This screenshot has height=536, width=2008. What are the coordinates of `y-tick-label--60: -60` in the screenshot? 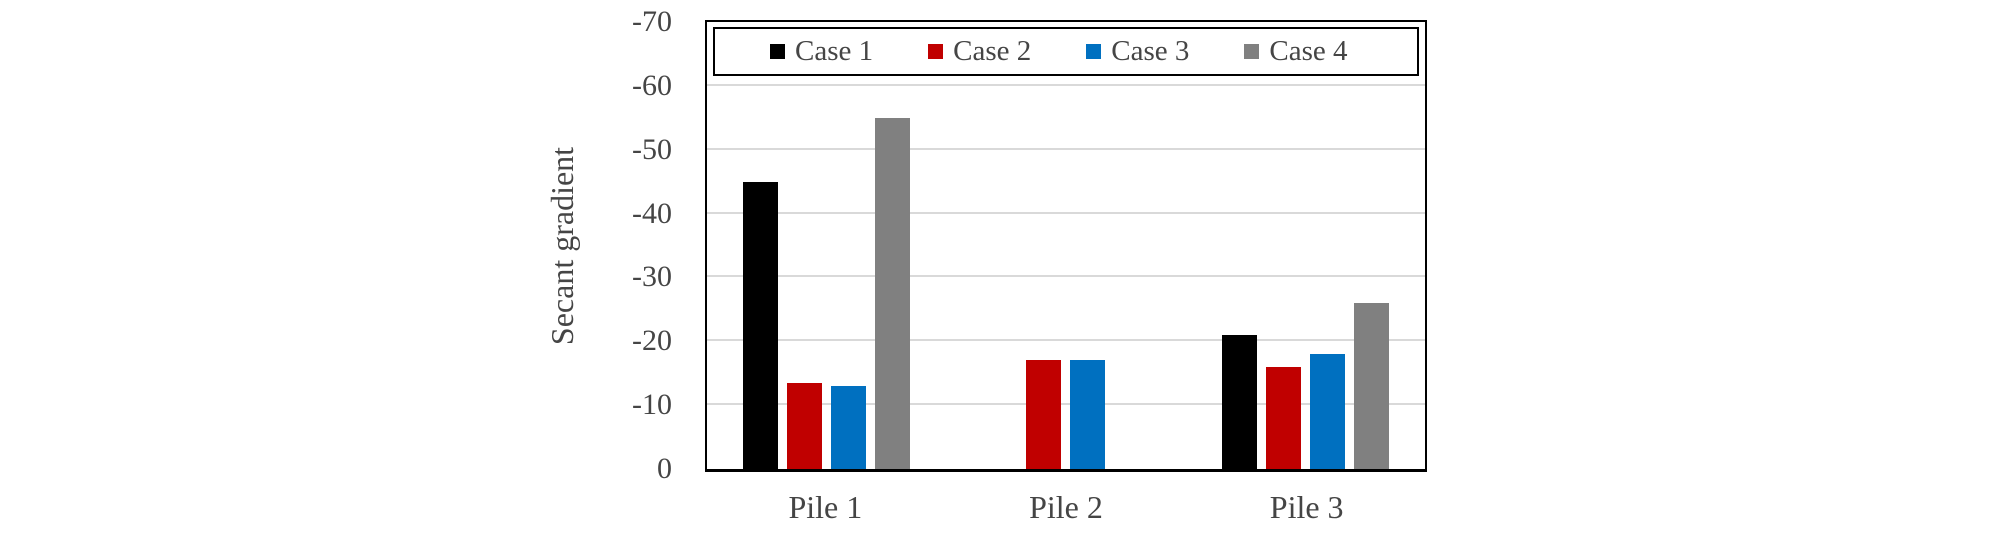 It's located at (652, 85).